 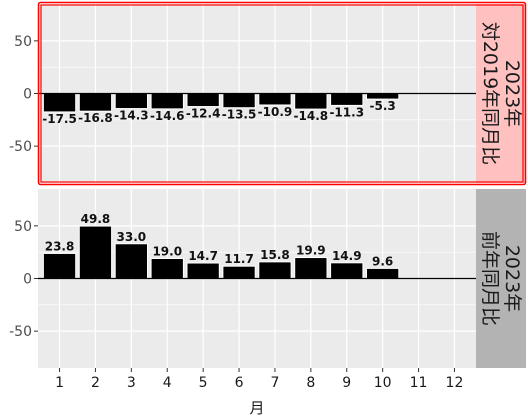 What do you see at coordinates (490, 93) in the screenshot?
I see `facet-strip-label: 対2019年同月比` at bounding box center [490, 93].